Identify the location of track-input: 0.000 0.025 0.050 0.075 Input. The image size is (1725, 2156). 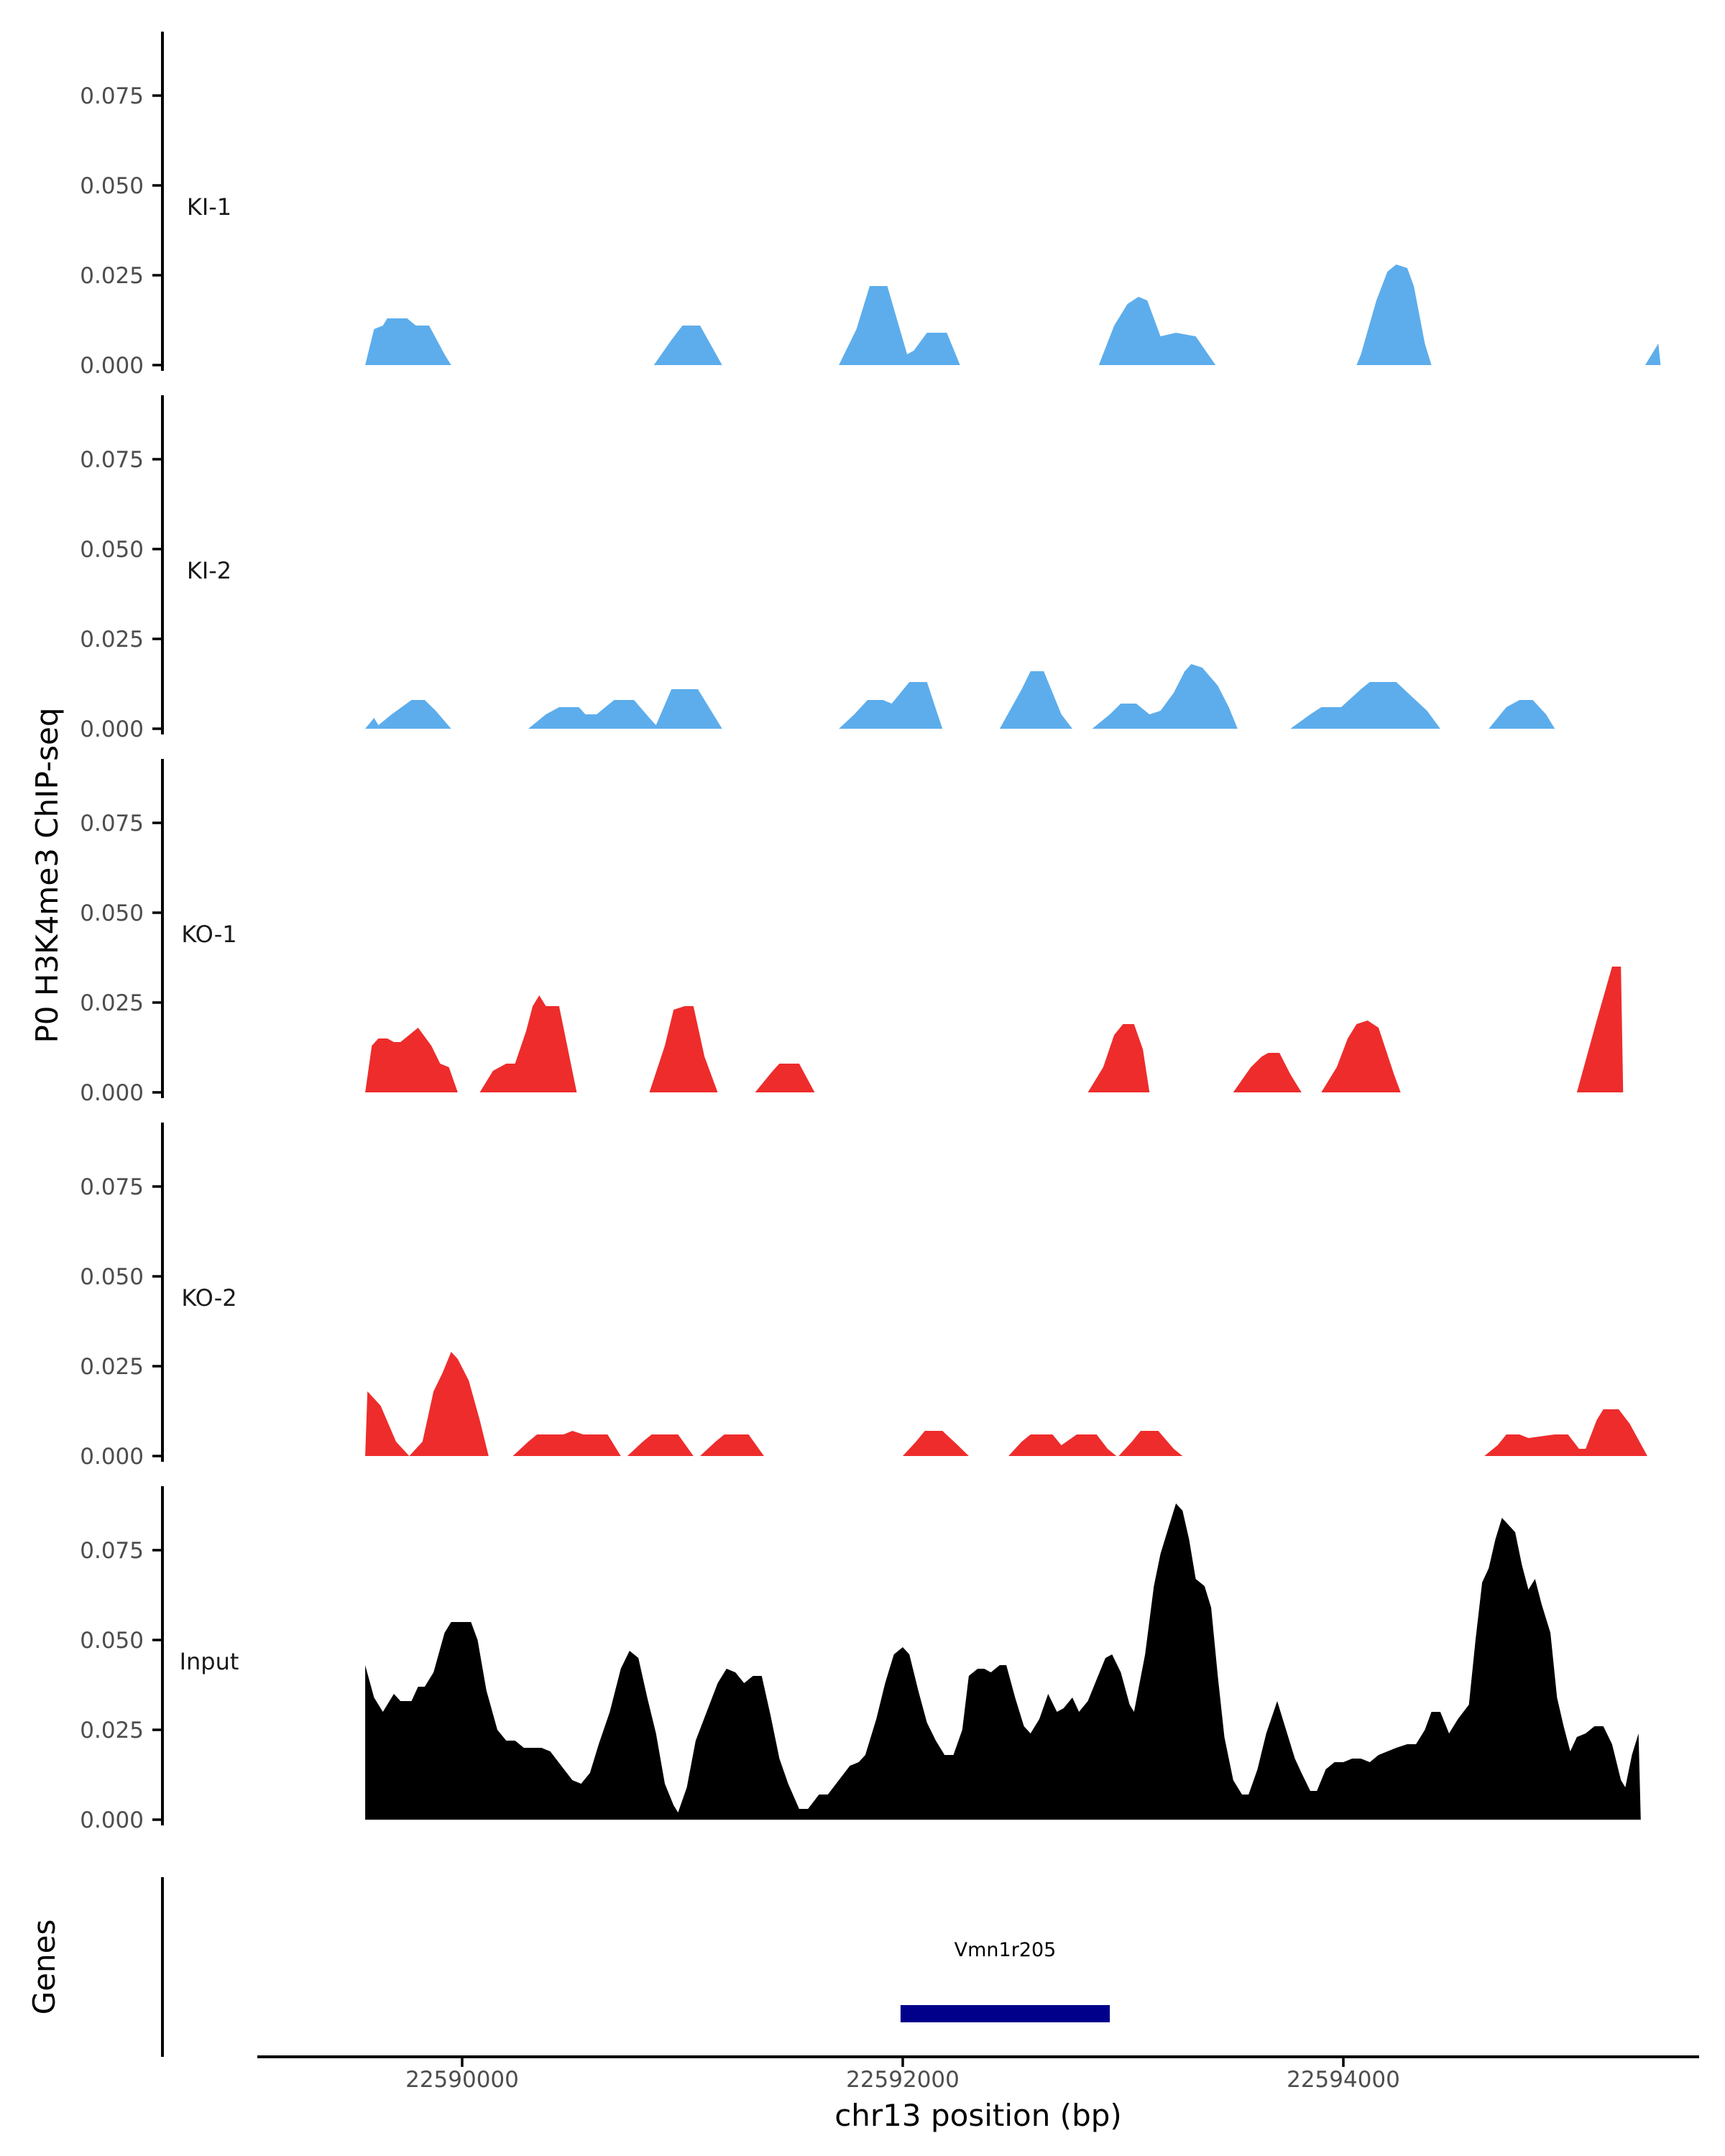
(860, 1659).